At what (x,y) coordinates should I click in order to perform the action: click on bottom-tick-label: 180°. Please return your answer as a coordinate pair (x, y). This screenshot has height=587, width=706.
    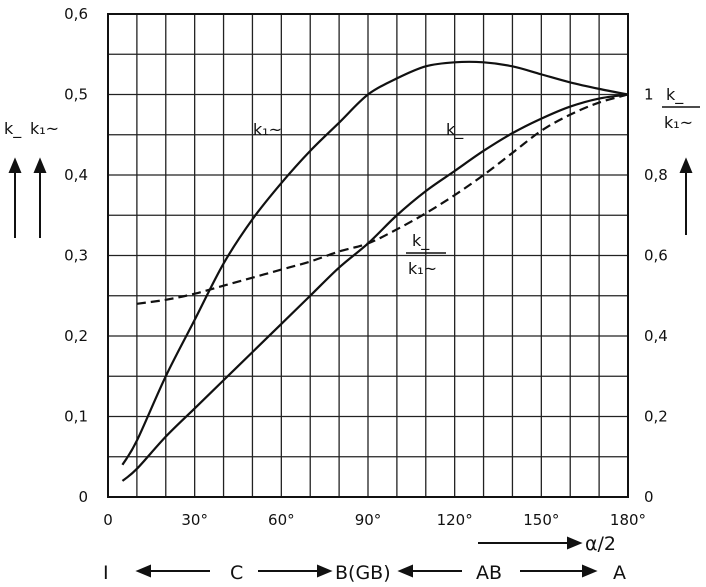
    Looking at the image, I should click on (628, 520).